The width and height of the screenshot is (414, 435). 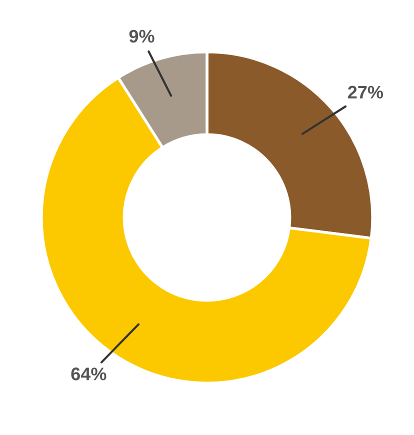 What do you see at coordinates (366, 92) in the screenshot?
I see `data-label: 27%` at bounding box center [366, 92].